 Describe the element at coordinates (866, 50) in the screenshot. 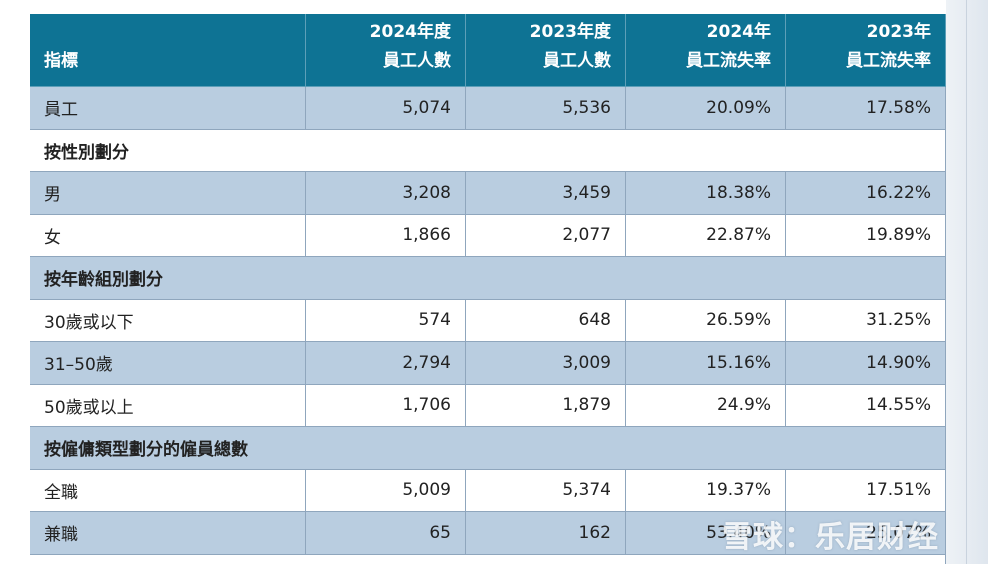

I see `header-cell: 2023年員工流失率` at that location.